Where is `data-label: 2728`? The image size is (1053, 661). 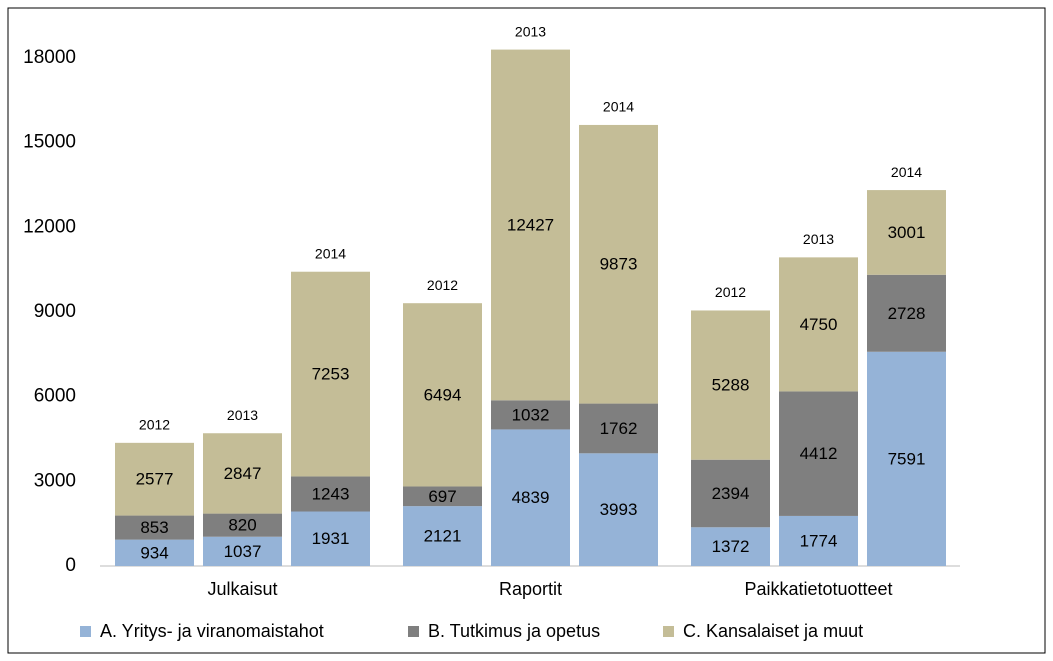
data-label: 2728 is located at coordinates (907, 313).